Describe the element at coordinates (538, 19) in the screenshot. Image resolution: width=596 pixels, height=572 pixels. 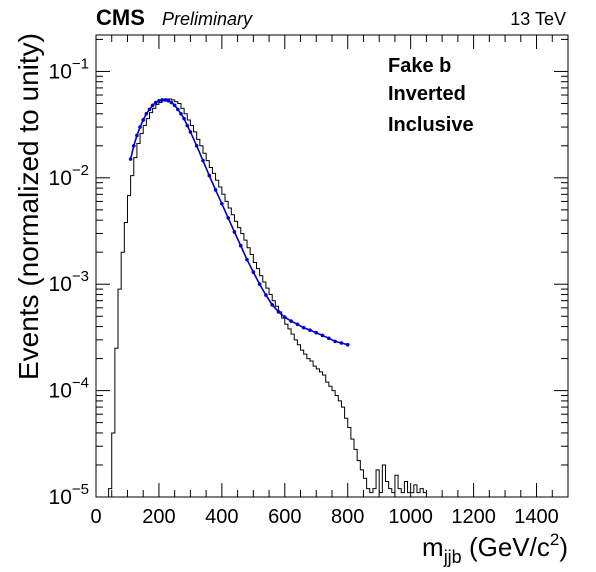
I see `energy-label: 13 TeV` at that location.